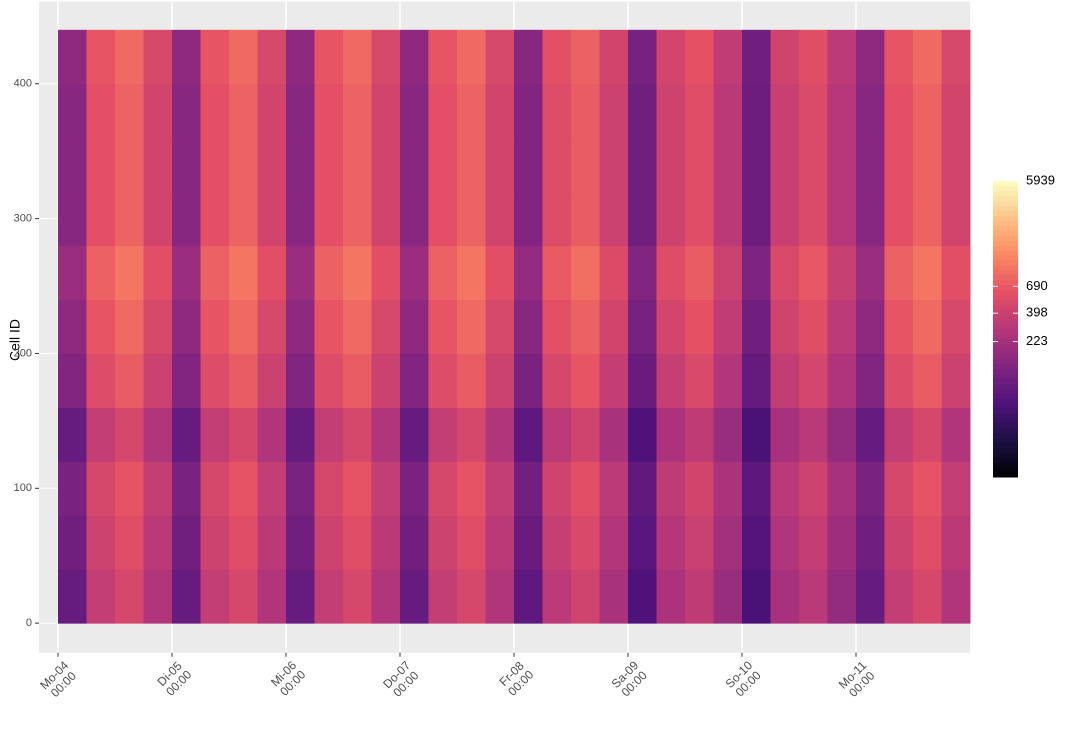  What do you see at coordinates (1037, 312) in the screenshot?
I see `colorbar-label: 398` at bounding box center [1037, 312].